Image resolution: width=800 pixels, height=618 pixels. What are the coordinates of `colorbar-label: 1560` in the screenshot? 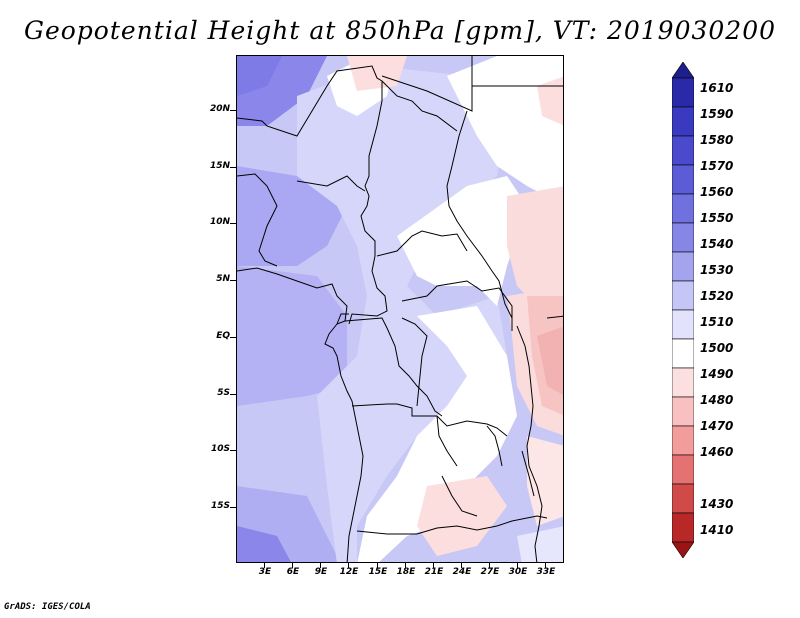 It's located at (717, 192).